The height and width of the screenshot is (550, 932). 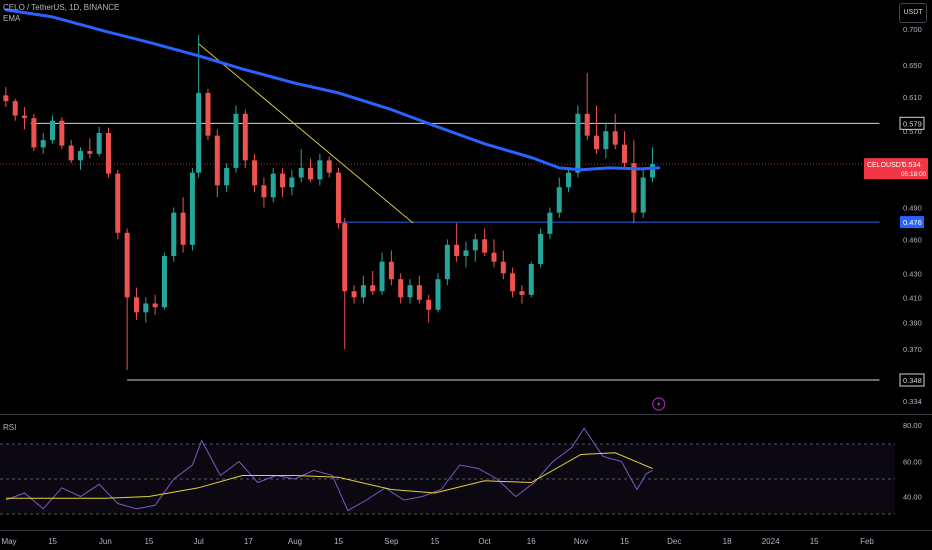 I want to click on time-tick-label: 2024, so click(x=771, y=541).